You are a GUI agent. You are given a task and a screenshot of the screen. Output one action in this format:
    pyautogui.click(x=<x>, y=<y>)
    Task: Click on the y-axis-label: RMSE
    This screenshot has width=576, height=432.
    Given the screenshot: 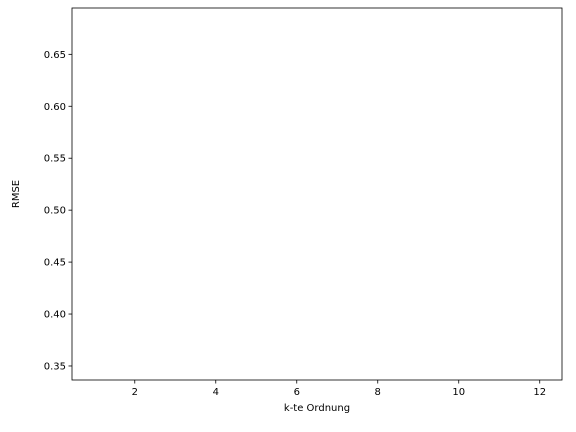 What is the action you would take?
    pyautogui.click(x=16, y=194)
    